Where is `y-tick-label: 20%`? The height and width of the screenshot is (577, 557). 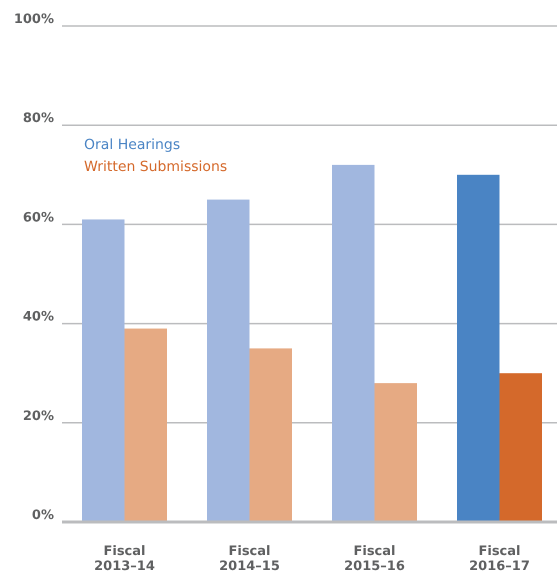
y-tick-label: 20% is located at coordinates (38, 416).